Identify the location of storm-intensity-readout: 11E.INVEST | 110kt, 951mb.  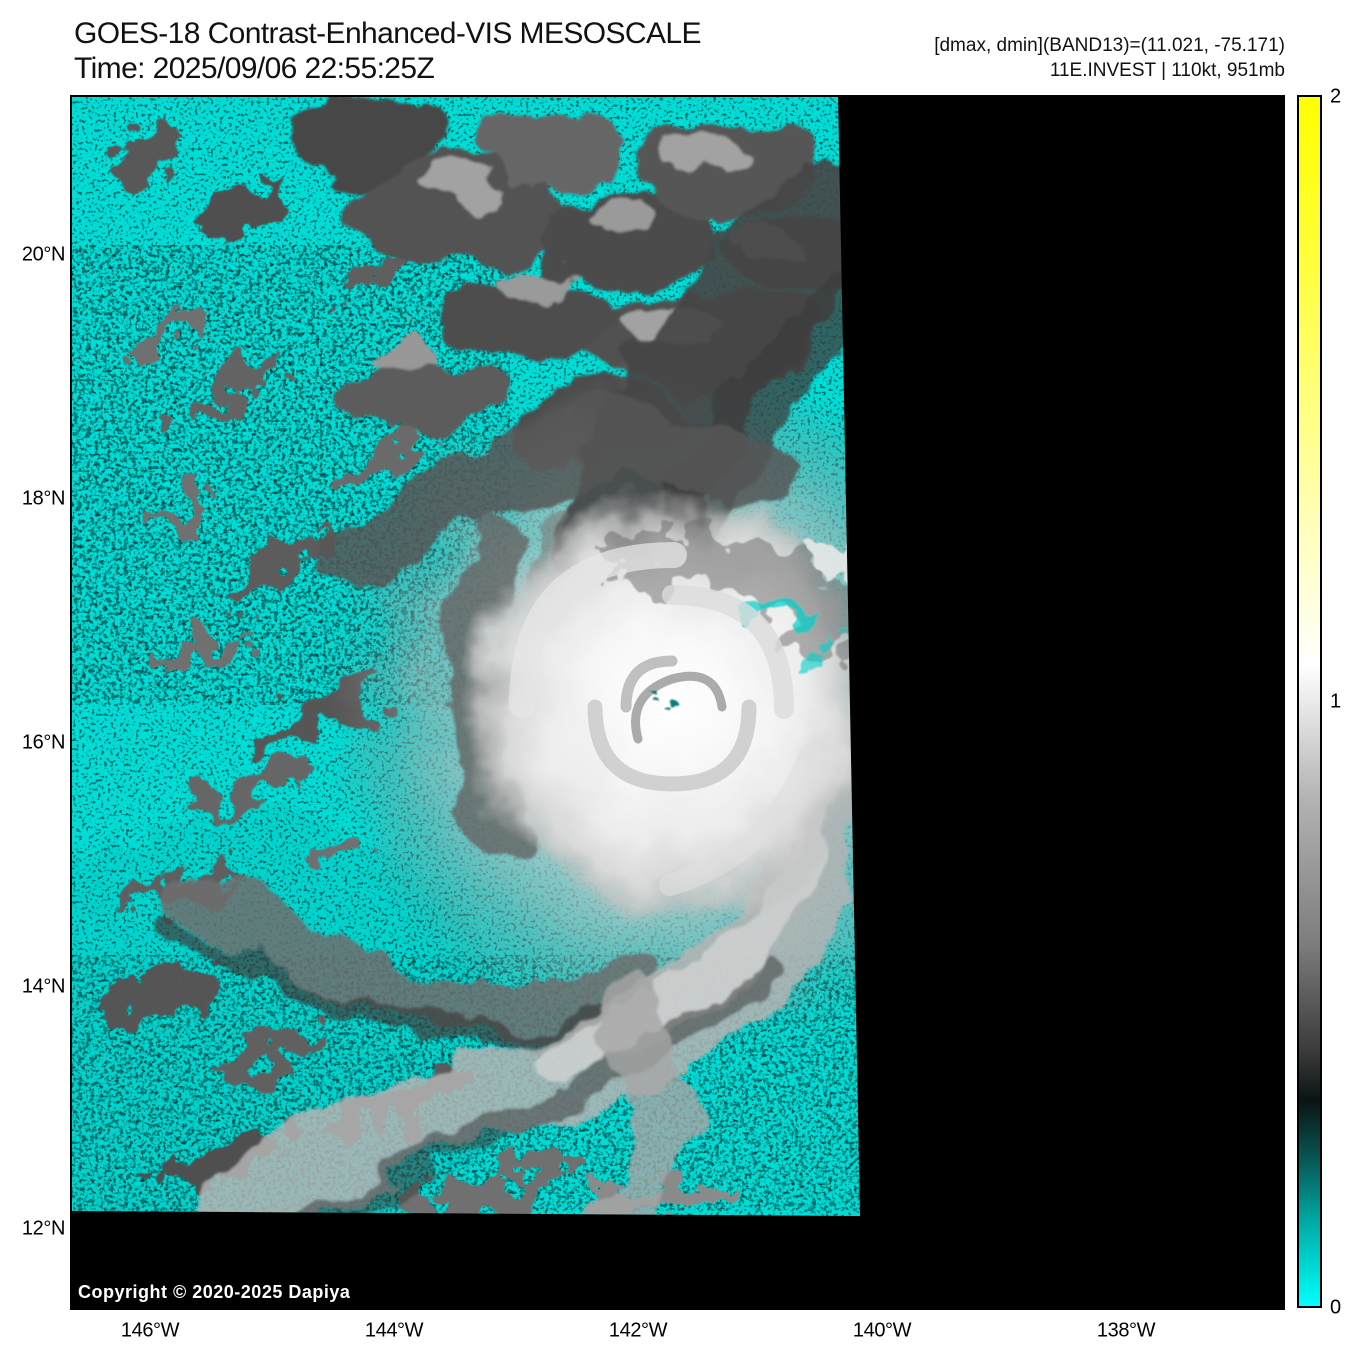
(1167, 70).